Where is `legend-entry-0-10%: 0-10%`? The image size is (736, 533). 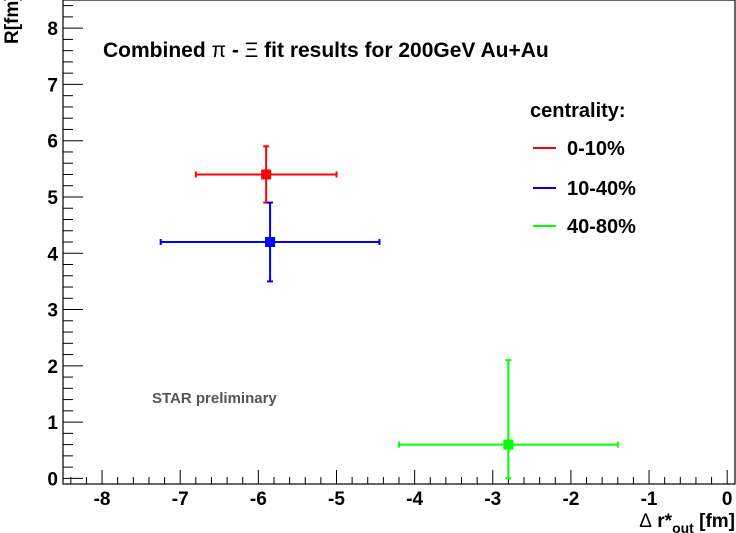 legend-entry-0-10%: 0-10% is located at coordinates (579, 149).